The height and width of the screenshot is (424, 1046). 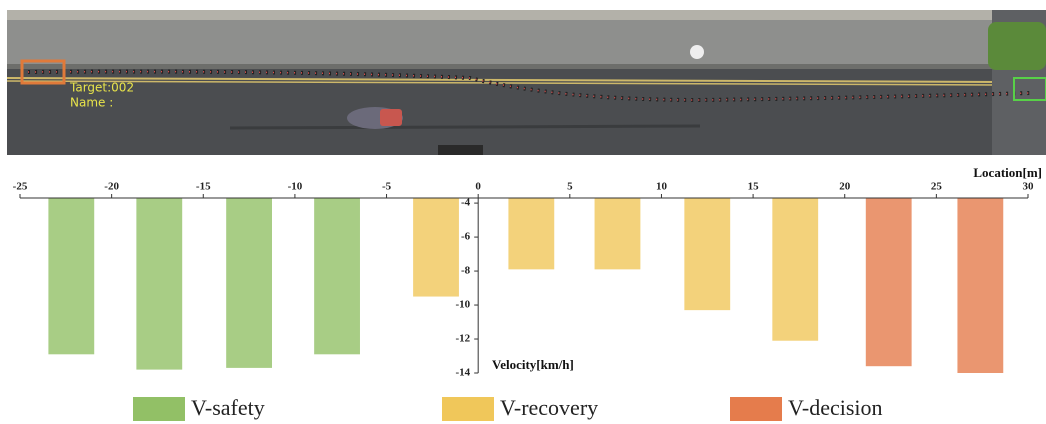 What do you see at coordinates (203, 187) in the screenshot?
I see `x-tick-label: -15` at bounding box center [203, 187].